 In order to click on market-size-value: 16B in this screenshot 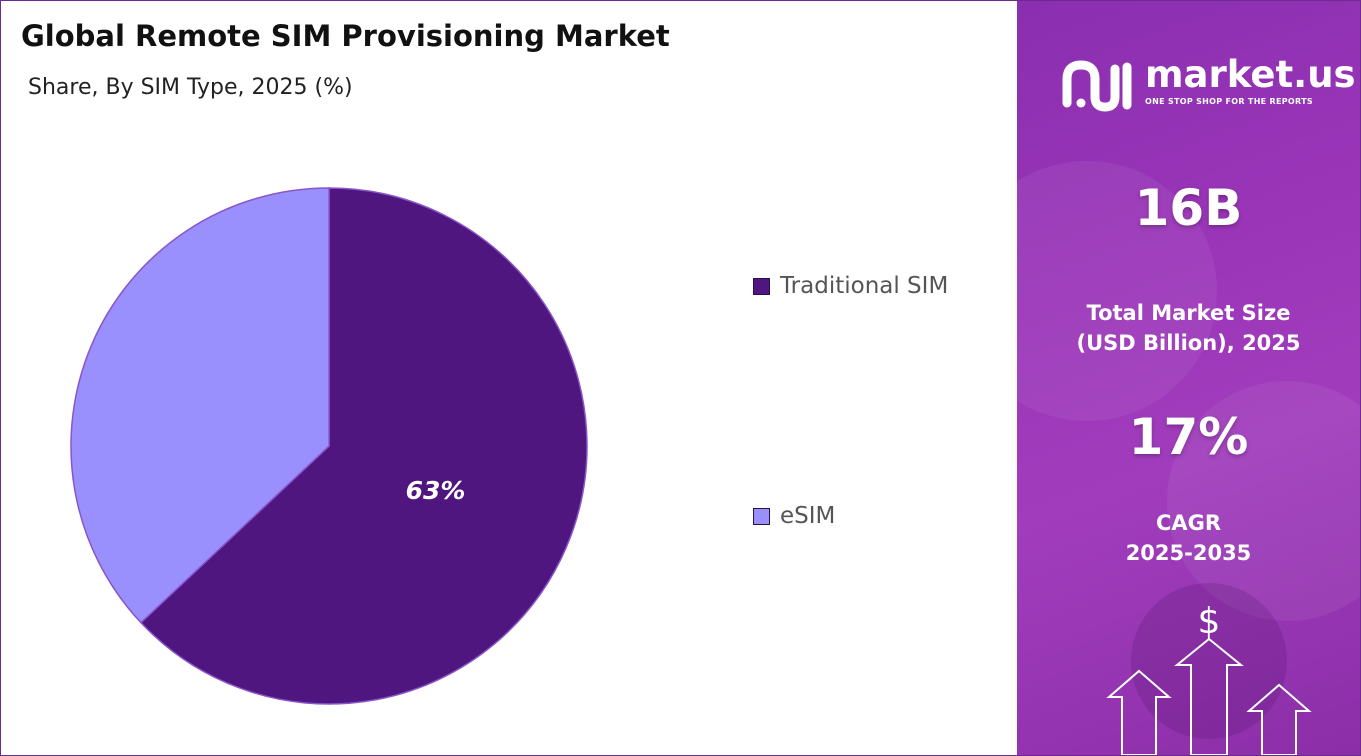, I will do `click(1188, 208)`.